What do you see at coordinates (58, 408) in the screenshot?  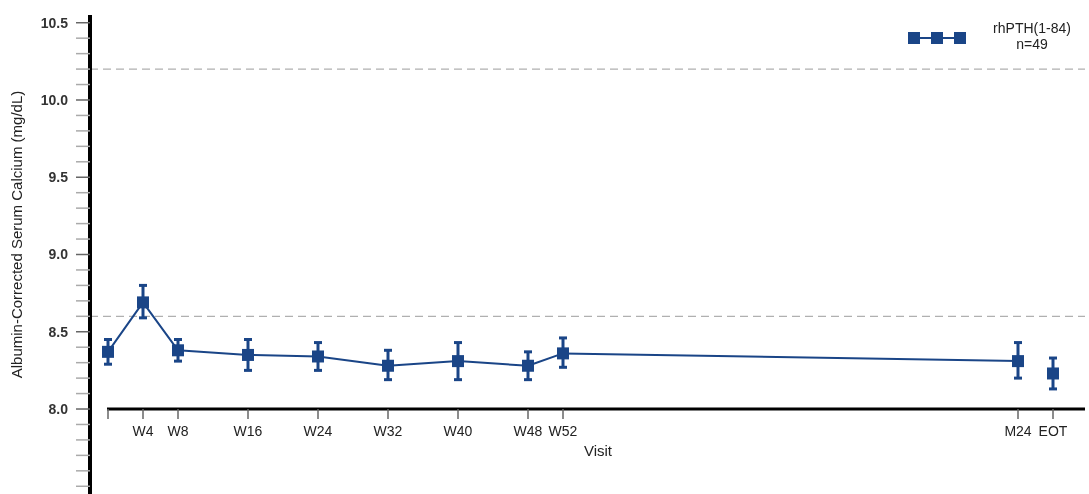 I see `y-tick-label: 8.0` at bounding box center [58, 408].